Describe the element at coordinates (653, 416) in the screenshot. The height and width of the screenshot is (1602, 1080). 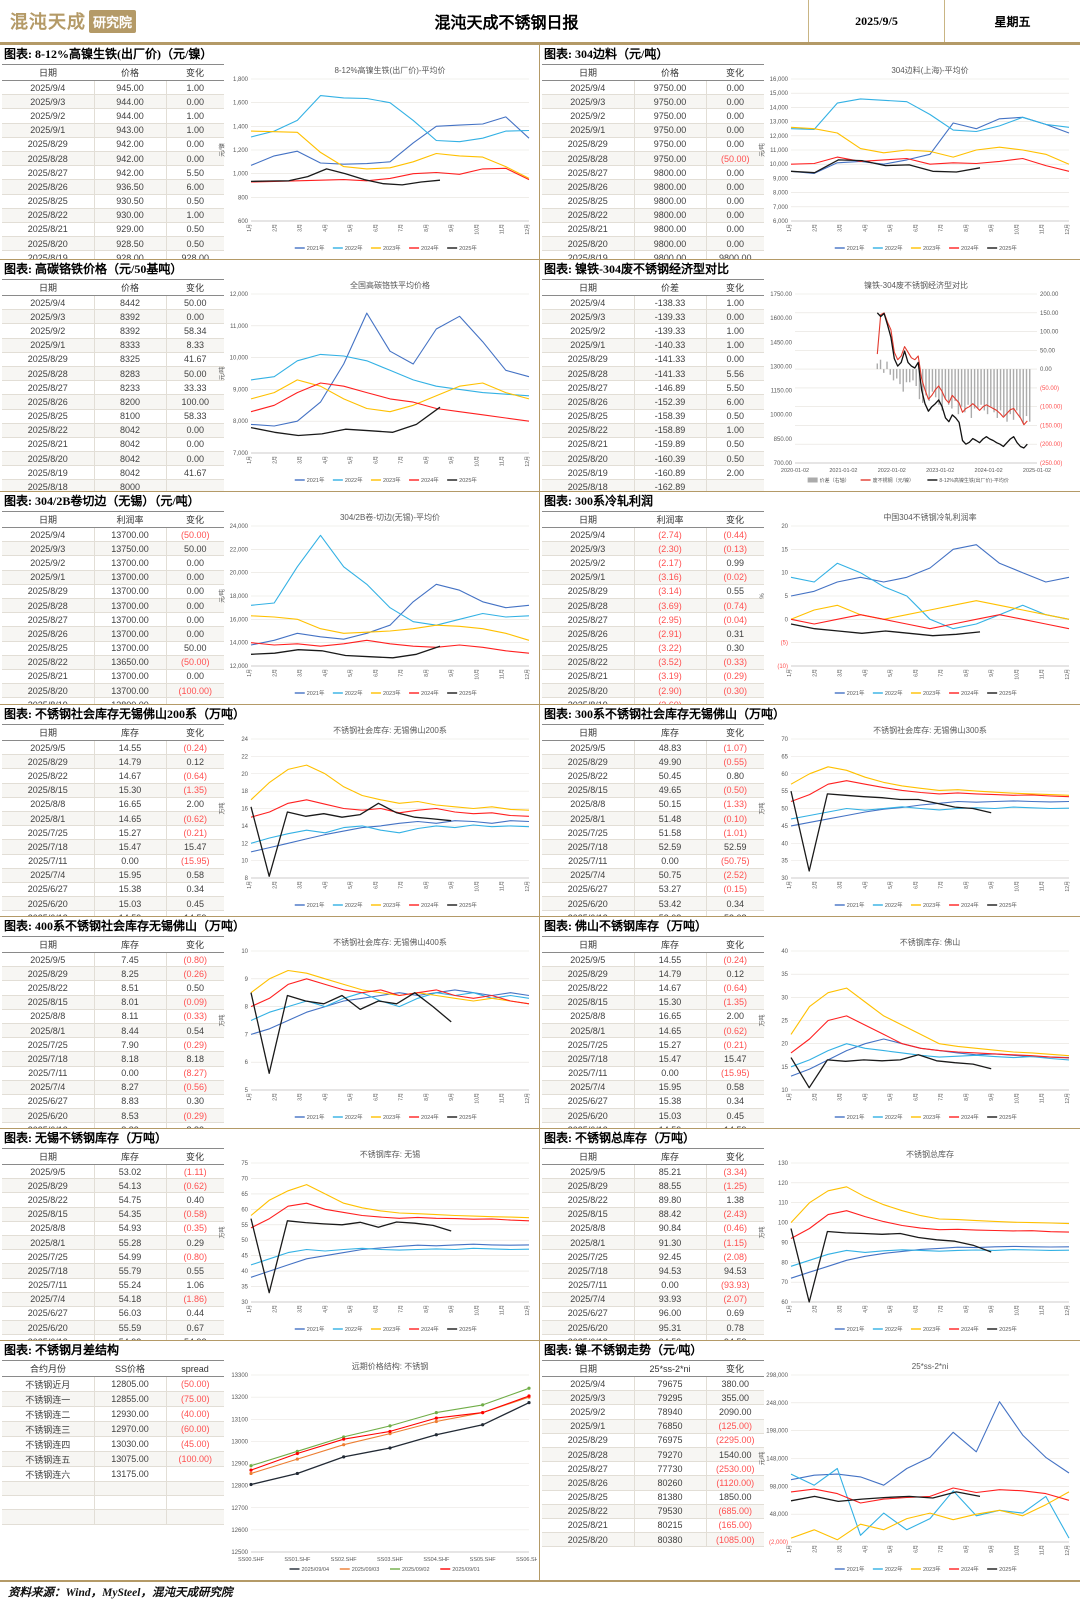
I see `table-row: 2025/8/25 -158.39 0.50` at that location.